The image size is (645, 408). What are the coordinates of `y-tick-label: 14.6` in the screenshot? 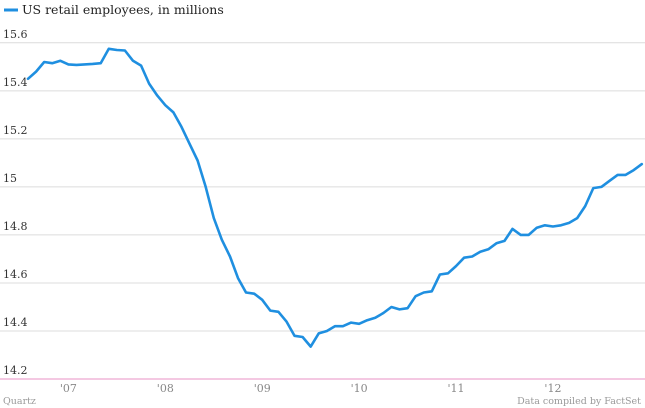 It's located at (15, 274).